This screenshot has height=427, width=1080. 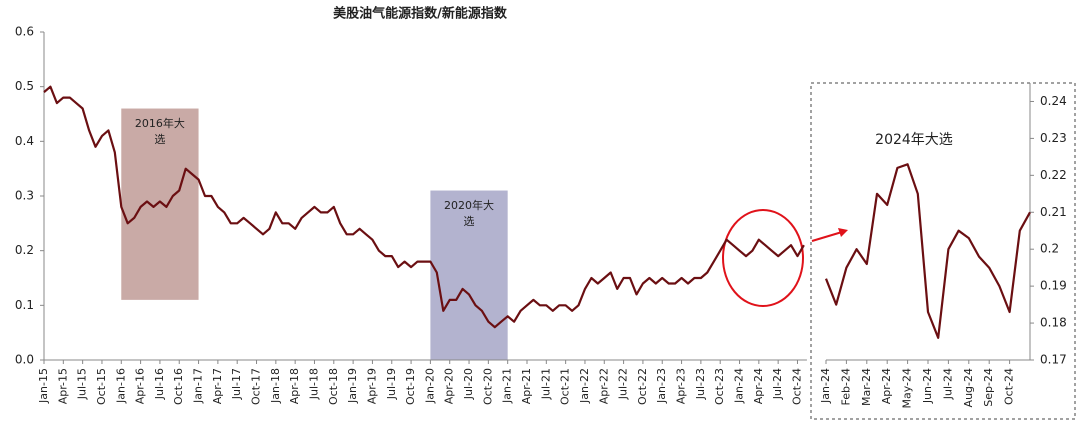 What do you see at coordinates (914, 140) in the screenshot?
I see `inset-title: 2024年大选` at bounding box center [914, 140].